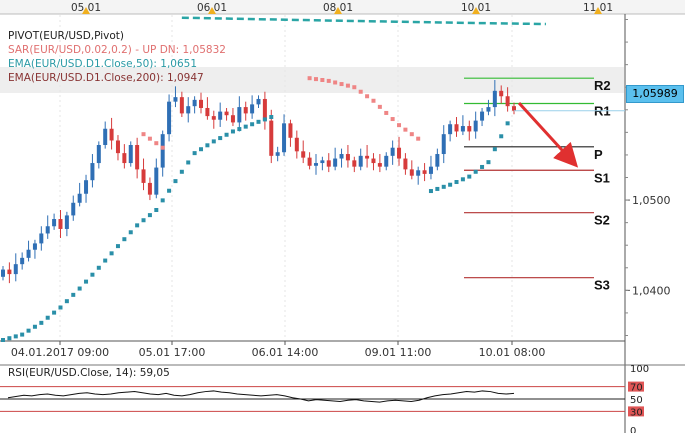 Image resolution: width=685 pixels, height=433 pixels. I want to click on legend-band, so click(312, 80).